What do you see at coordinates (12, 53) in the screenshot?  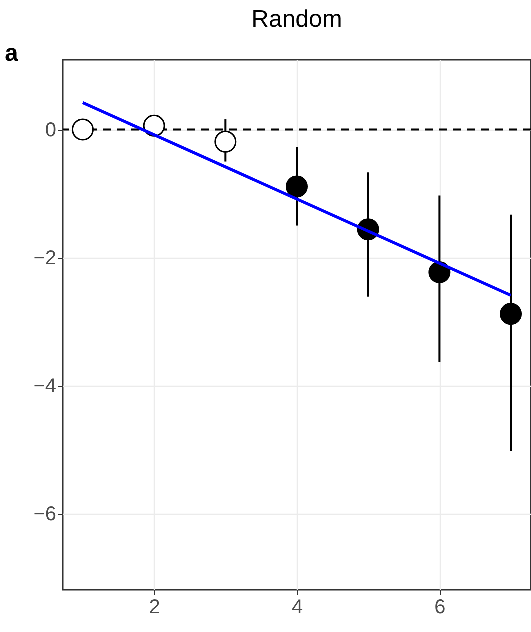 I see `text: a` at bounding box center [12, 53].